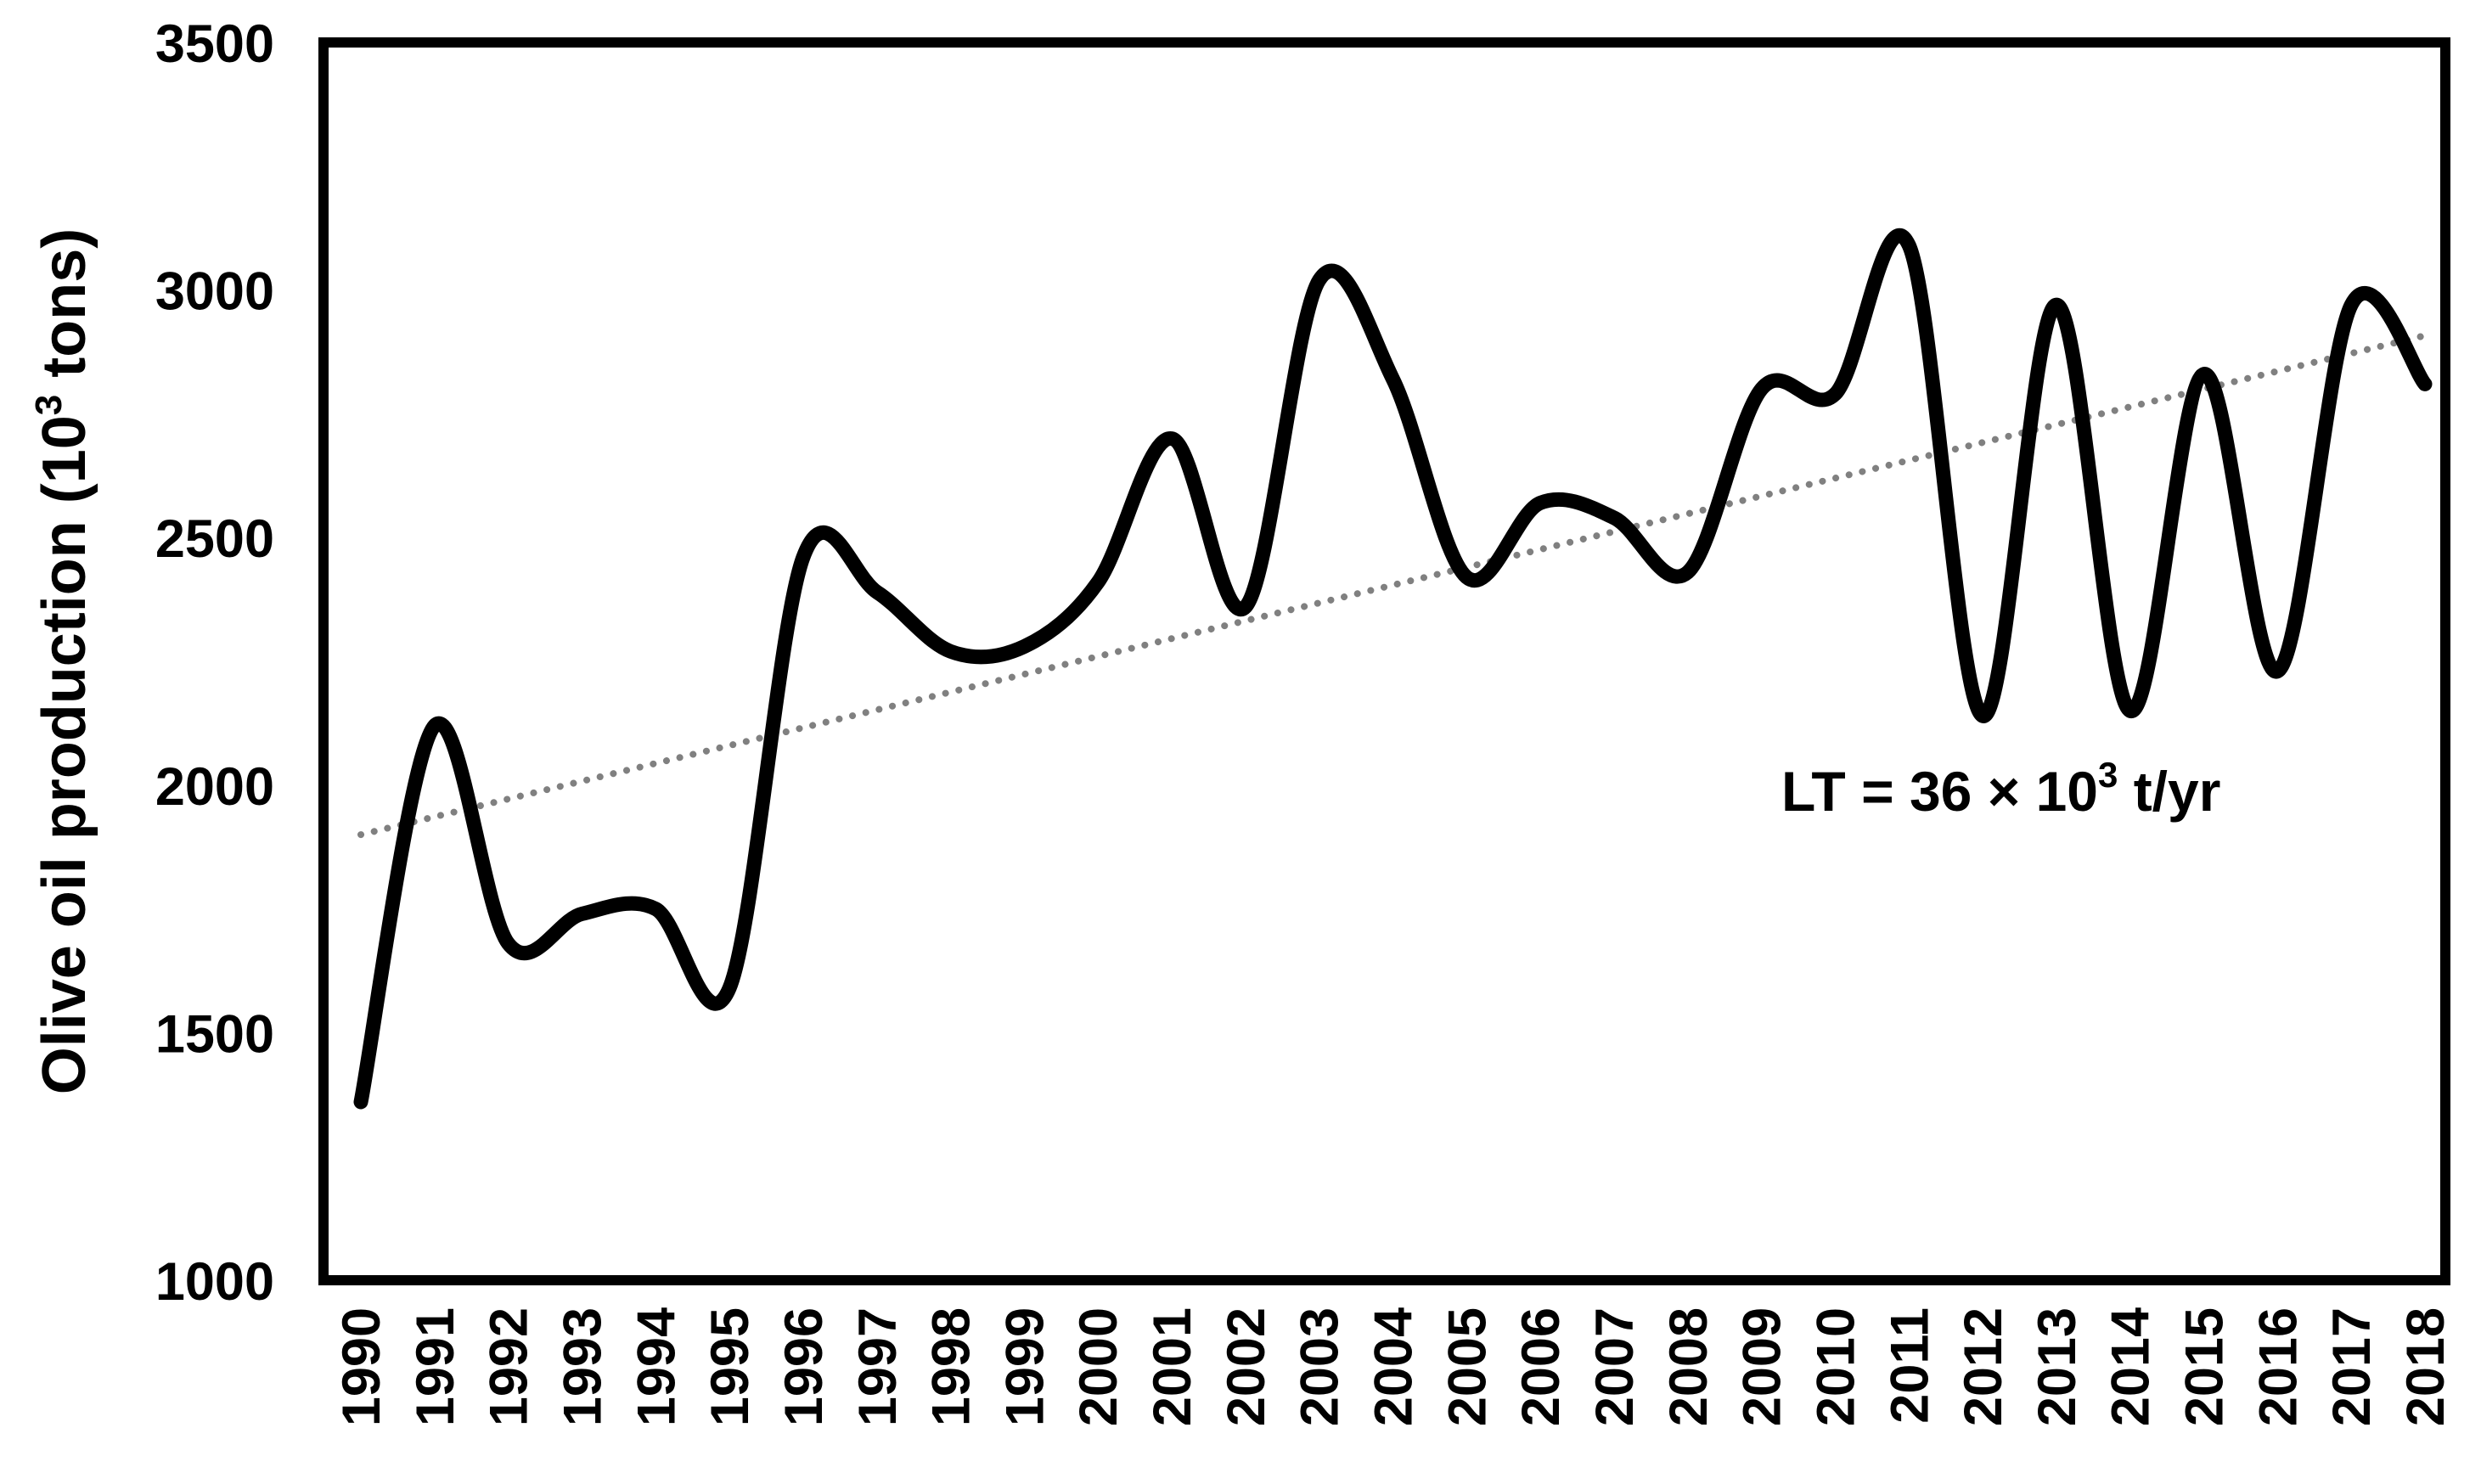  Describe the element at coordinates (1098, 1367) in the screenshot. I see `x-tick-label: 2000` at that location.